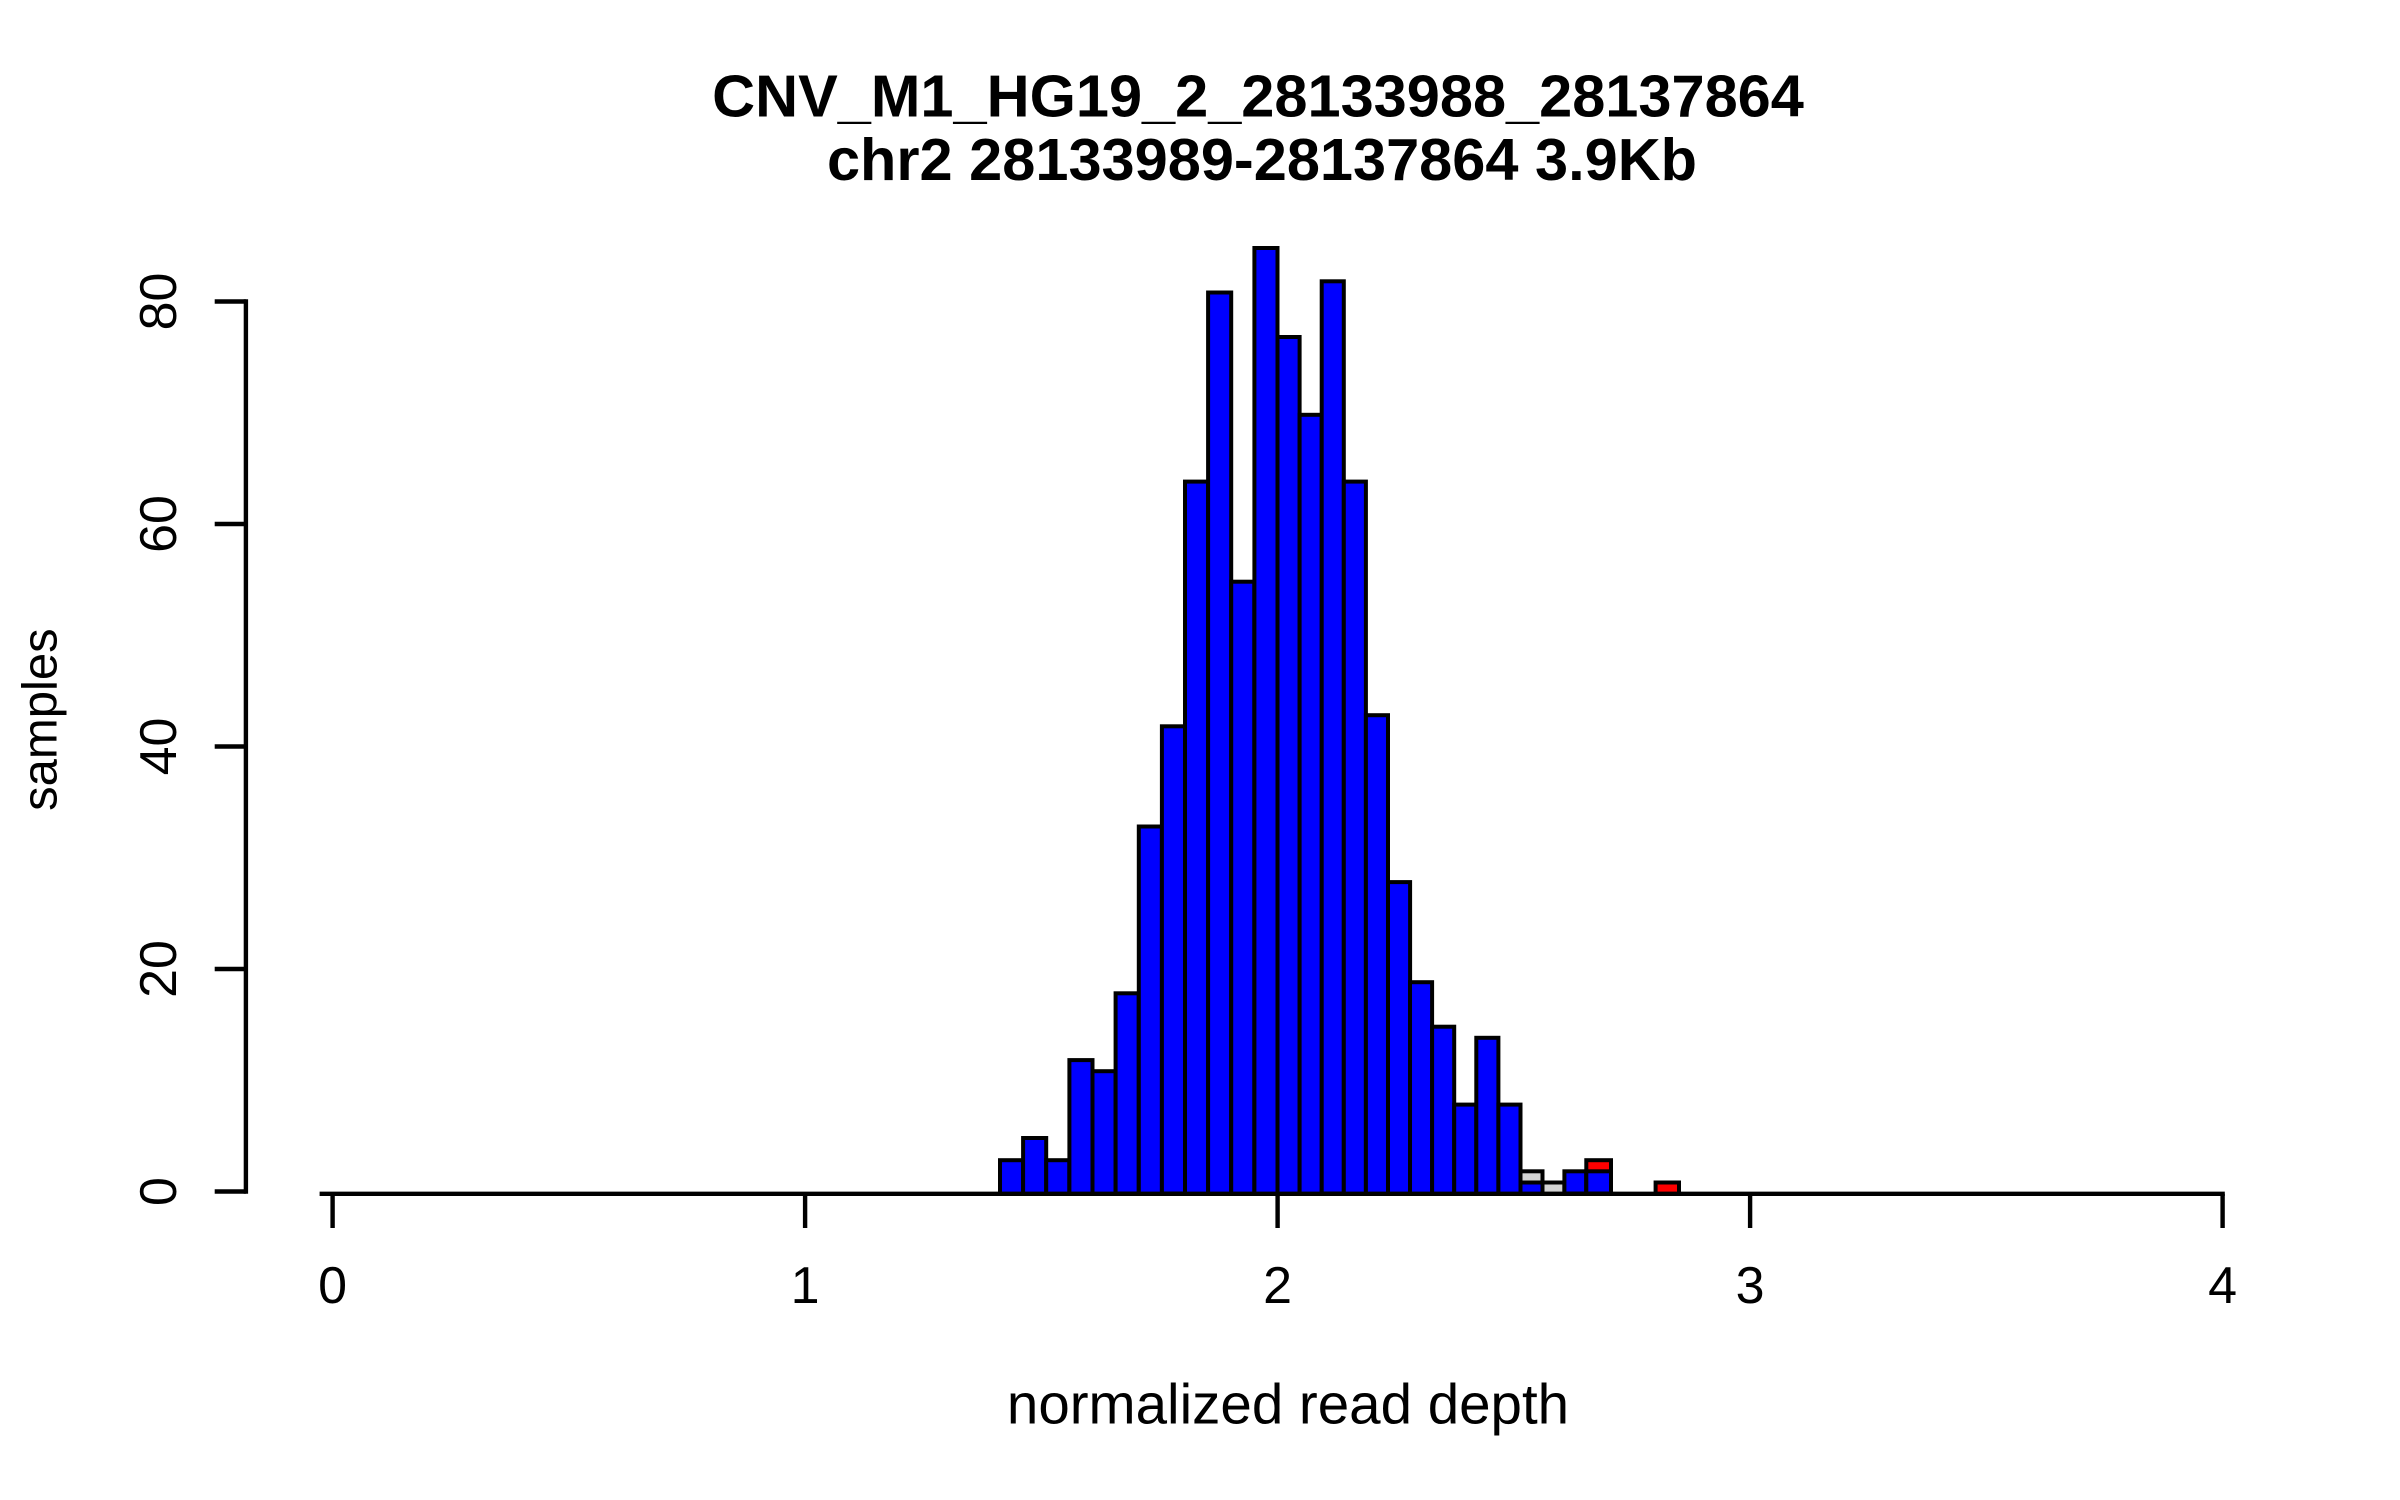 This screenshot has width=2400, height=1500. Describe the element at coordinates (1258, 95) in the screenshot. I see `svg-text:CNV_M1_HG19_2_28133988_2813786: CNV_M1_HG19_2_28133988_28137864` at that location.